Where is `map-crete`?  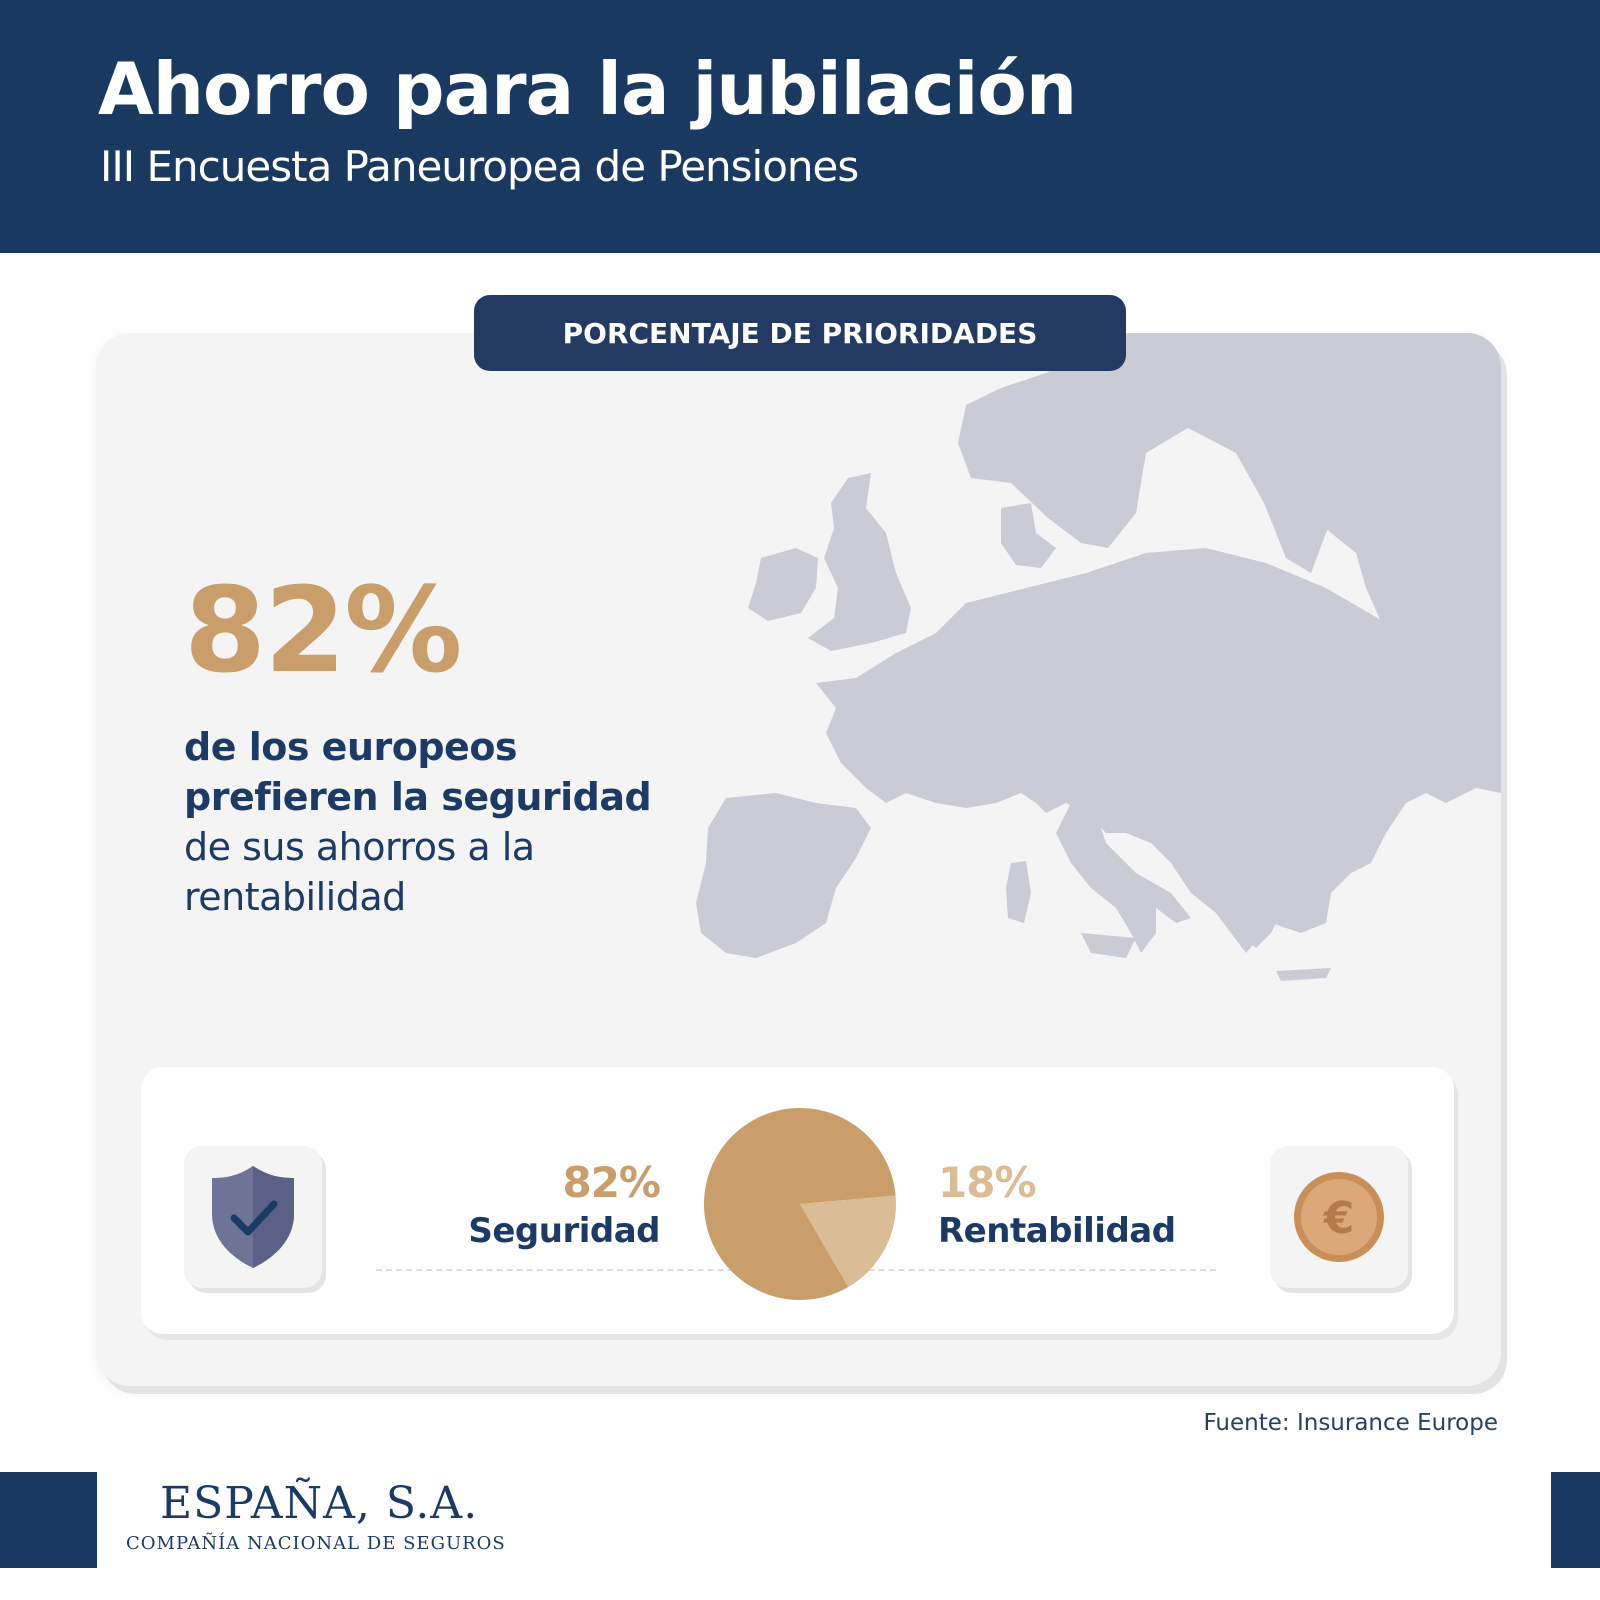
map-crete is located at coordinates (1303, 974).